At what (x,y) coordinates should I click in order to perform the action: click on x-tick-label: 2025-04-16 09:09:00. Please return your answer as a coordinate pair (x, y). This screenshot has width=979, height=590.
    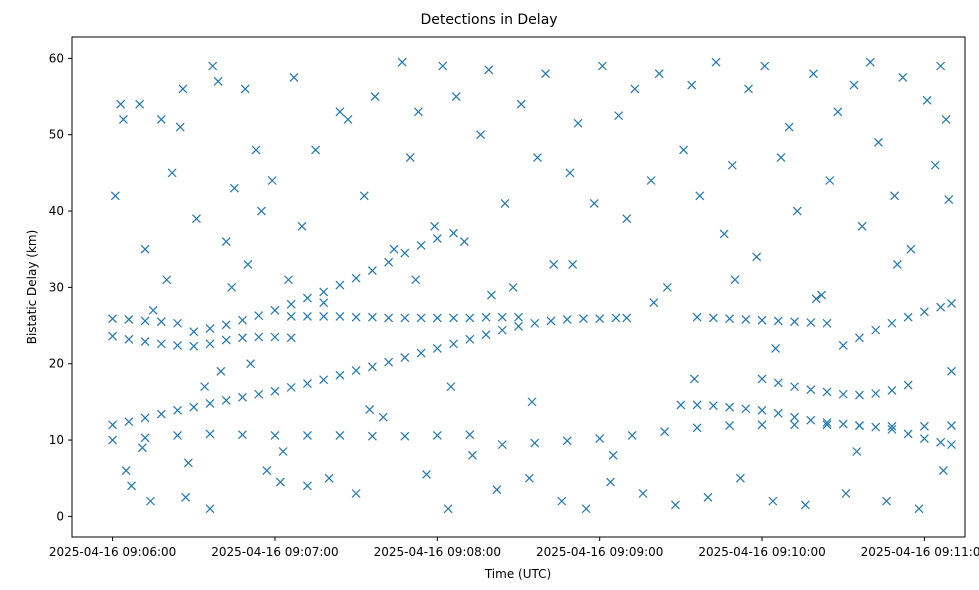
    Looking at the image, I should click on (599, 552).